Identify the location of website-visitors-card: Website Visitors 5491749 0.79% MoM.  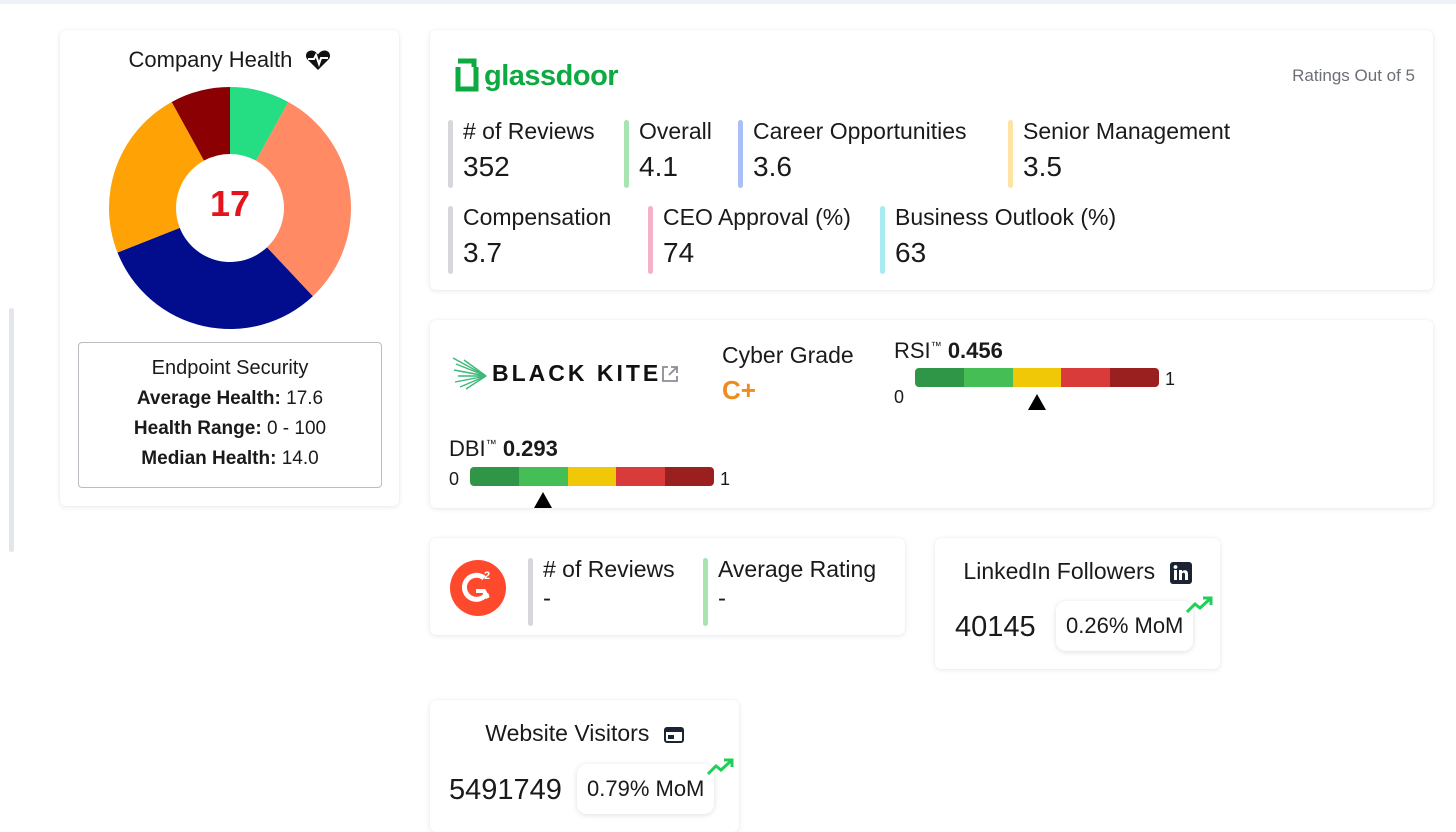
(584, 766).